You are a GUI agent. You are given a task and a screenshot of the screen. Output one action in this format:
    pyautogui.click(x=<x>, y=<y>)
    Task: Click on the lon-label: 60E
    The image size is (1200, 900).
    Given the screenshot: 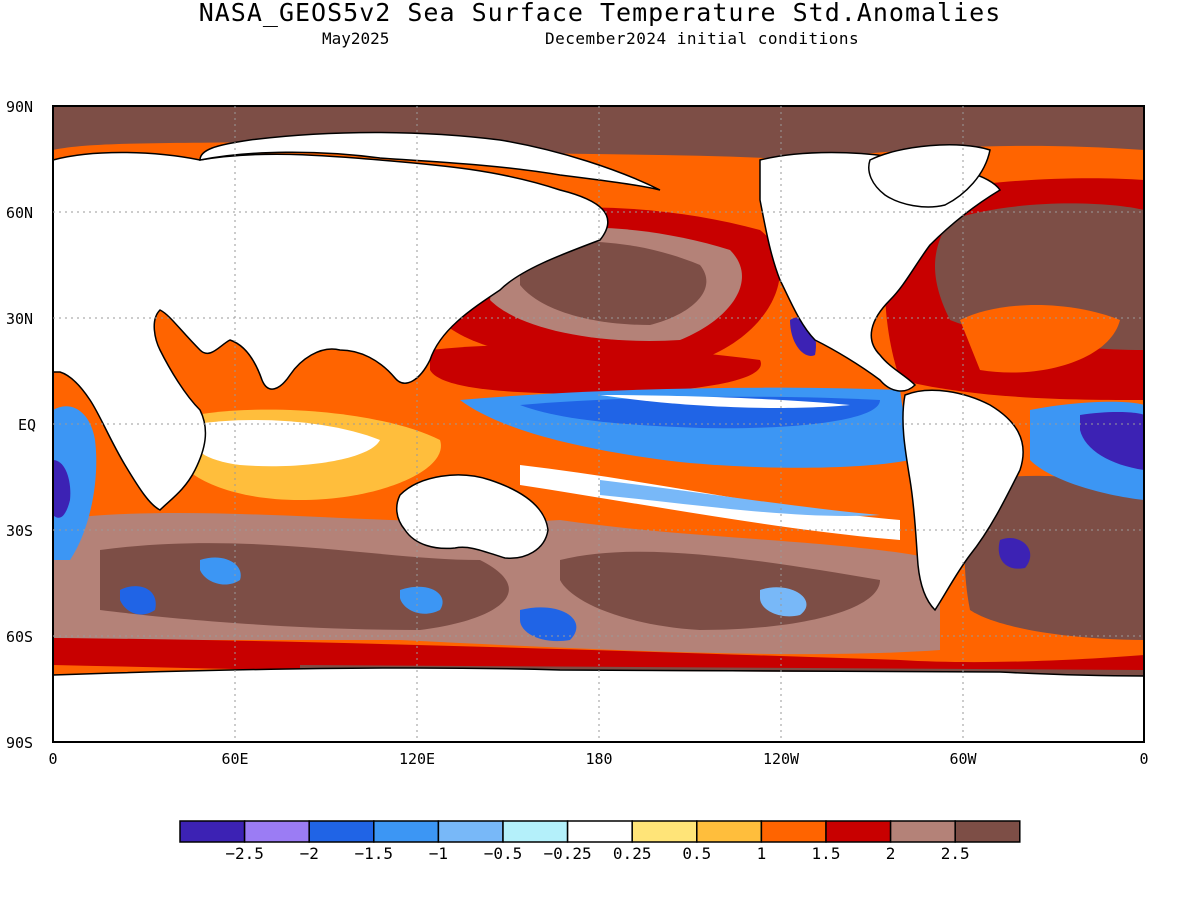 What is the action you would take?
    pyautogui.click(x=234, y=759)
    